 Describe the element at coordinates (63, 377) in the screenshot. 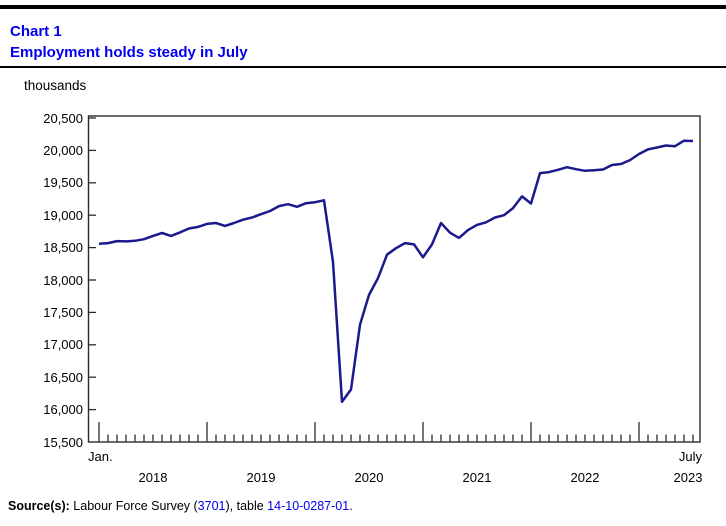

I see `y-axis-tick-label: 16,500` at that location.